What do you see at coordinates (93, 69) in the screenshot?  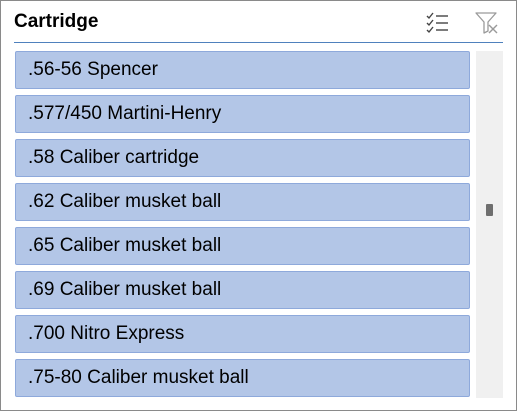 I see `slicer-item-label: .56-56 Spencer` at bounding box center [93, 69].